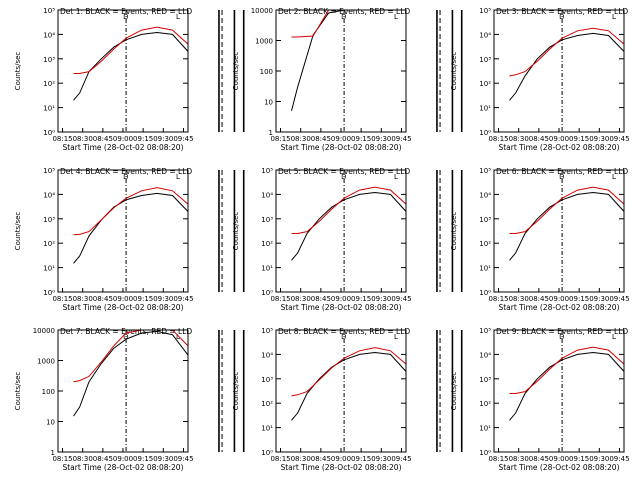 This screenshot has height=480, width=640. What do you see at coordinates (44, 331) in the screenshot?
I see `y-tick-label: 10000` at bounding box center [44, 331].